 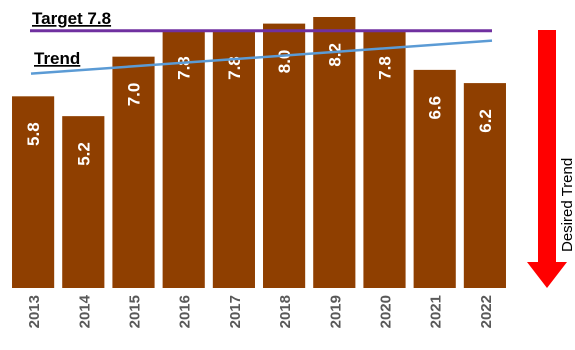 What do you see at coordinates (83, 202) in the screenshot?
I see `bar-2014` at bounding box center [83, 202].